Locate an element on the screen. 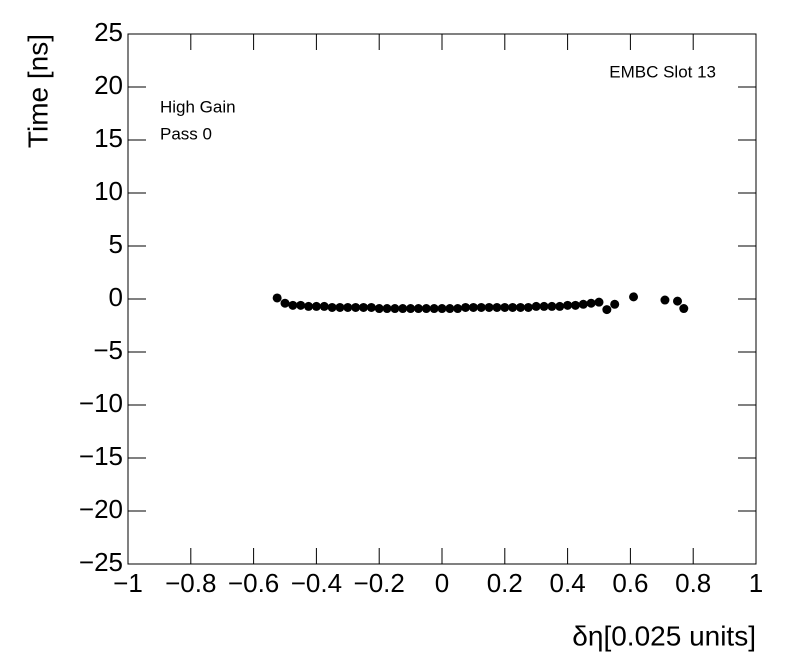  annotation: EMBC Slot 13 is located at coordinates (662, 71).